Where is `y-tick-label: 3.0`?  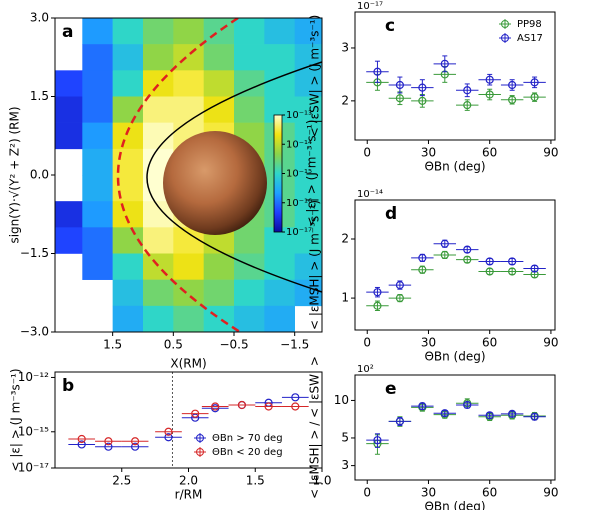
y-tick-label: 3.0 is located at coordinates (39, 18).